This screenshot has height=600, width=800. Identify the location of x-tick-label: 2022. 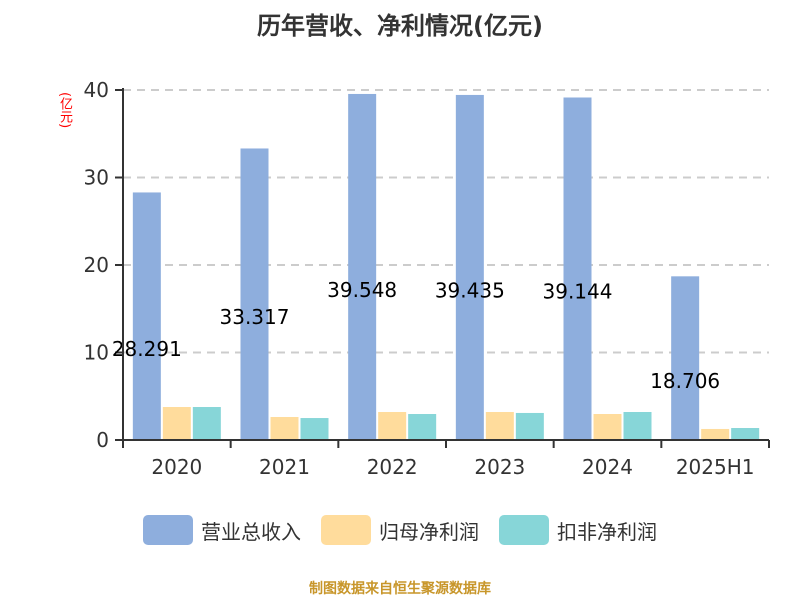
(392, 467).